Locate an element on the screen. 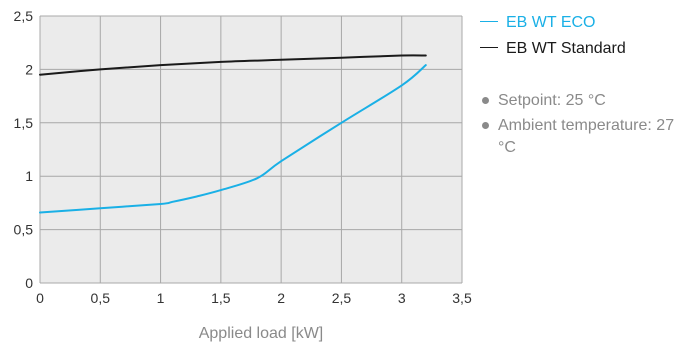 This screenshot has height=347, width=695. x-tick-label: 3 is located at coordinates (402, 298).